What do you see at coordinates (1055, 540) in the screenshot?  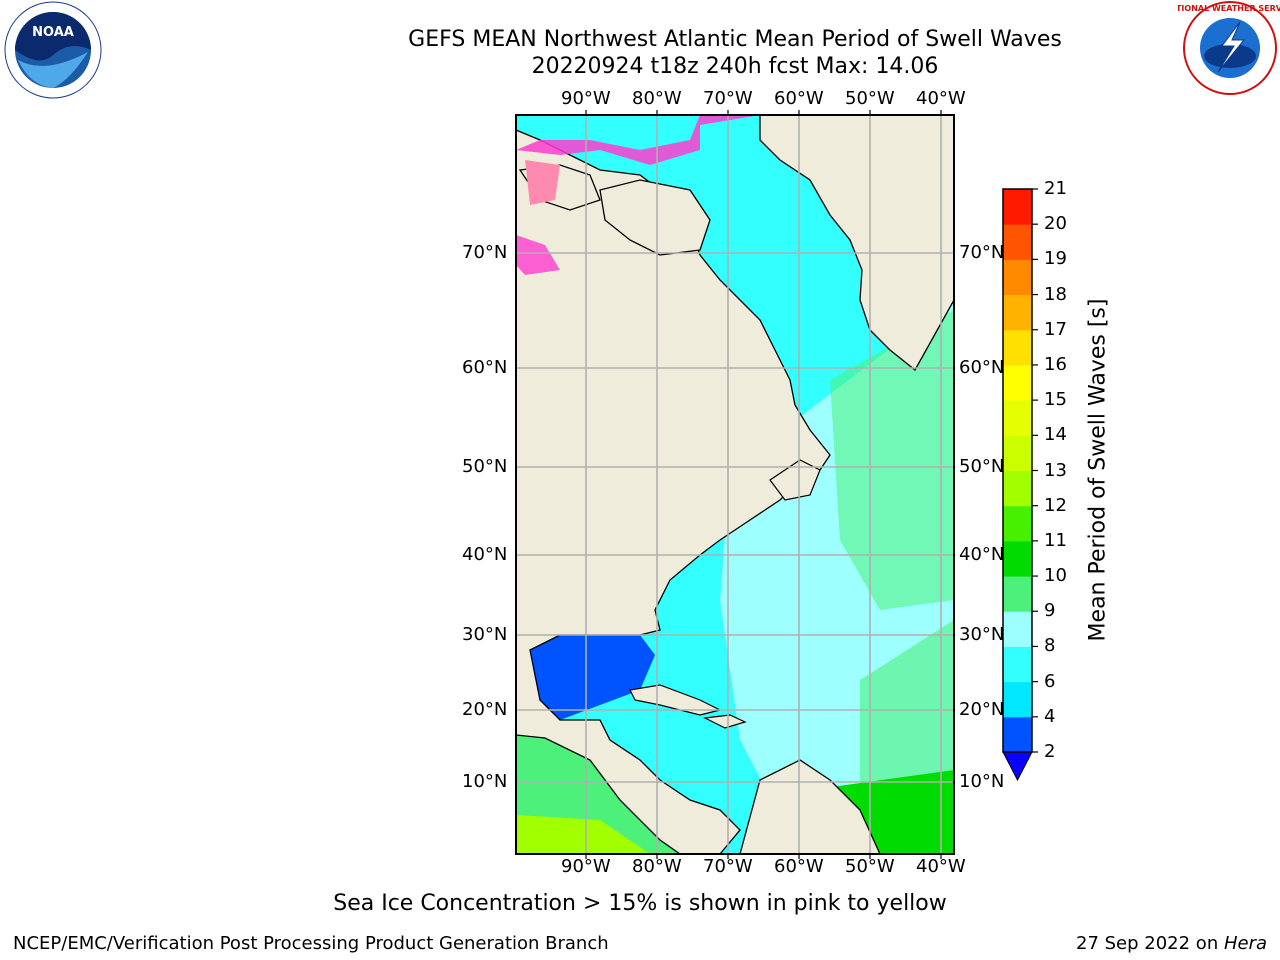 I see `colorbar-tick-label: 11` at bounding box center [1055, 540].